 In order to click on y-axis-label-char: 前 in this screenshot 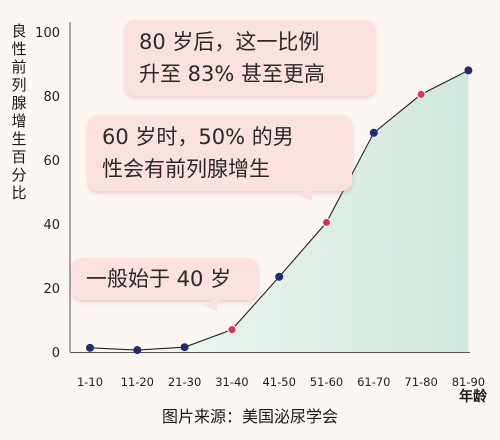, I will do `click(19, 67)`.